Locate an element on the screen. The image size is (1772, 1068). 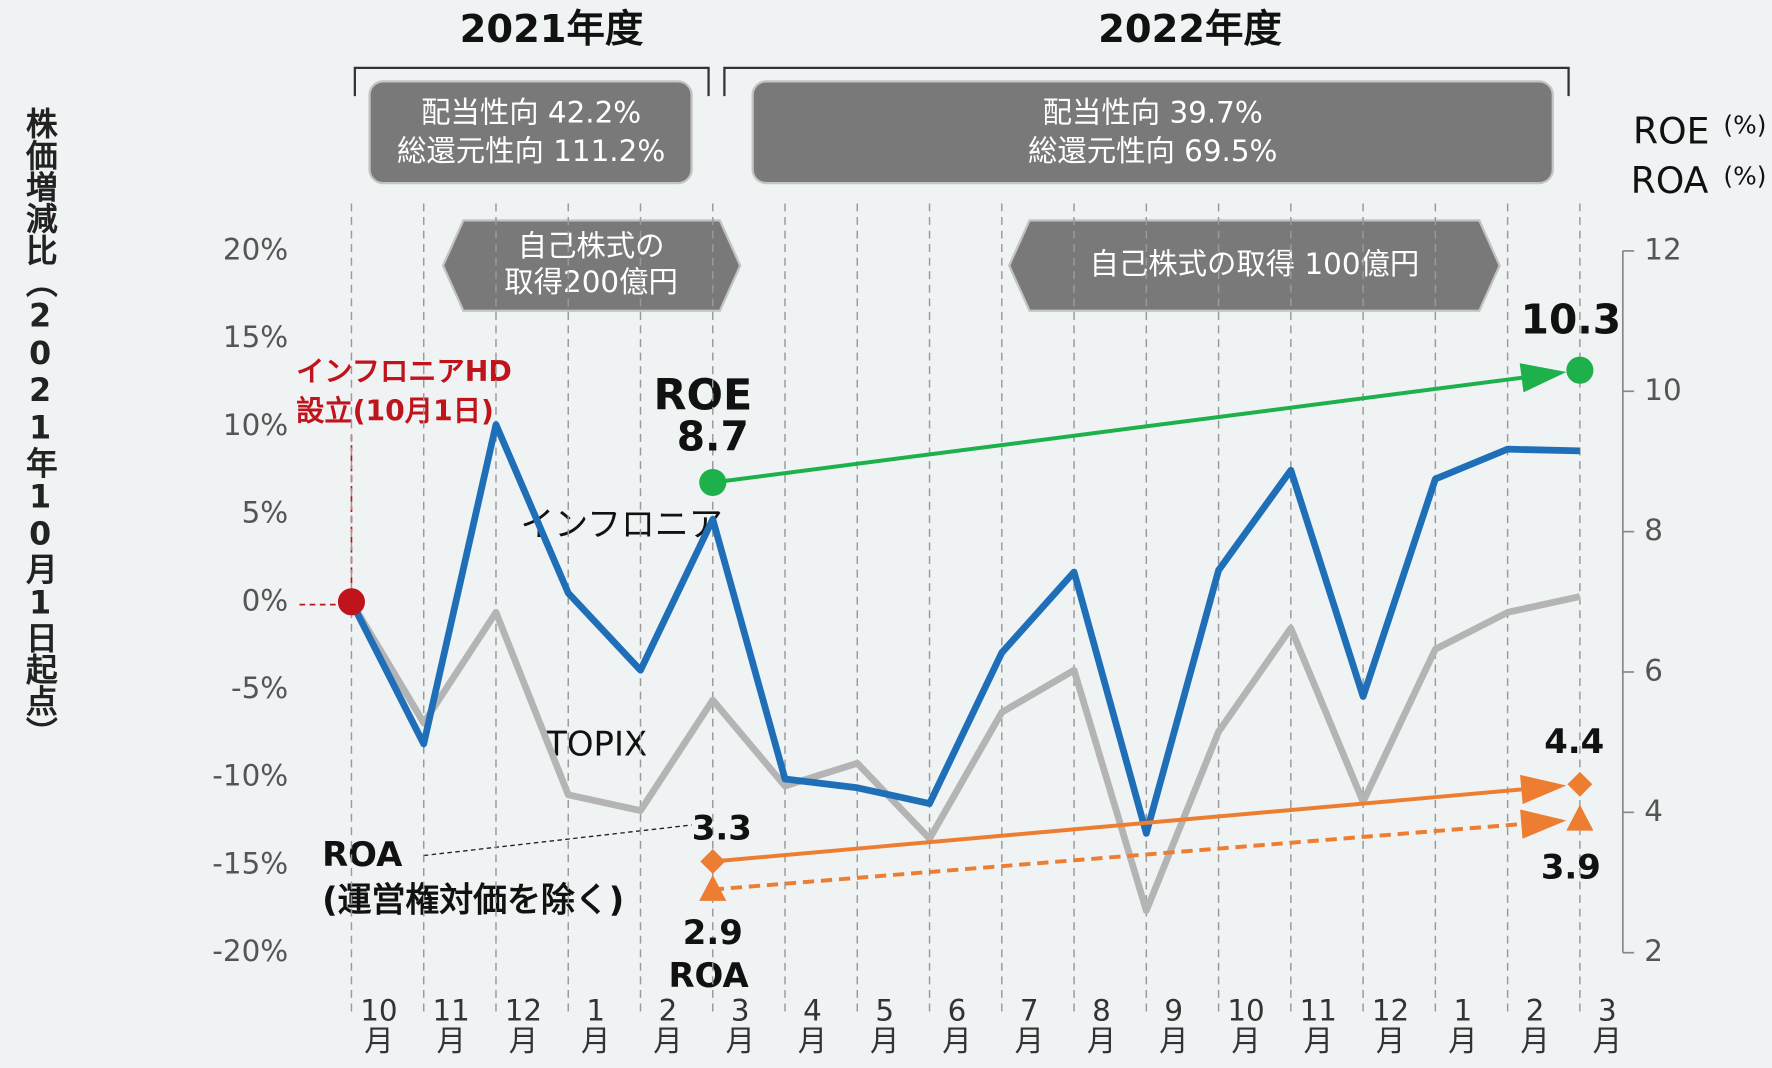
y-tick-label: 15% is located at coordinates (255, 337).